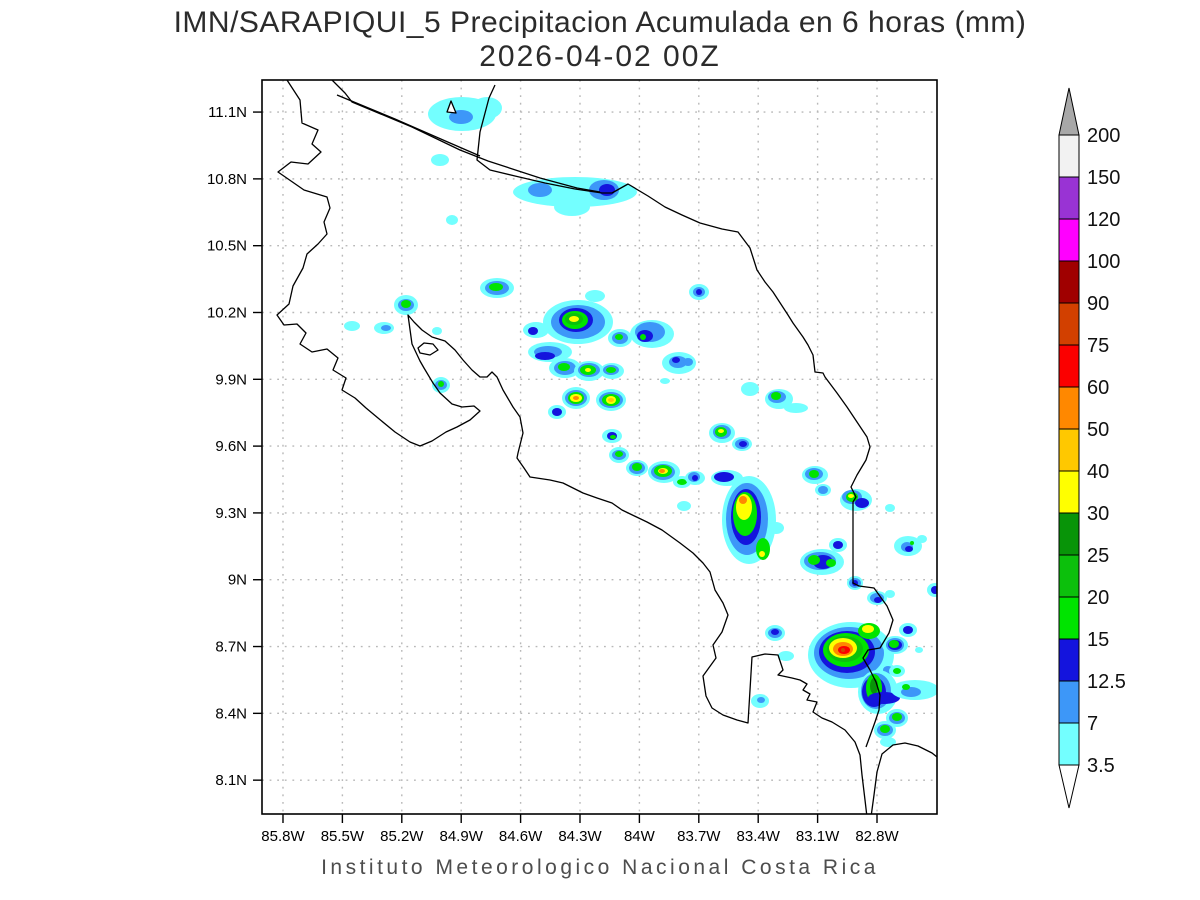 The height and width of the screenshot is (900, 1200). I want to click on x-tick-label: 84.3W, so click(580, 836).